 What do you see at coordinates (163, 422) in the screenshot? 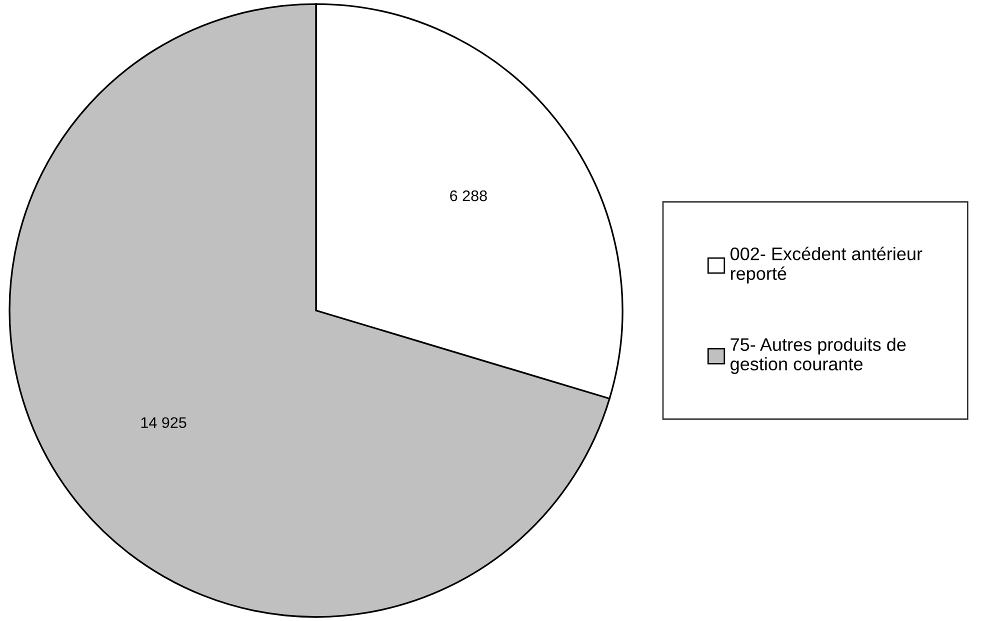
I see `data-label: 14 925` at bounding box center [163, 422].